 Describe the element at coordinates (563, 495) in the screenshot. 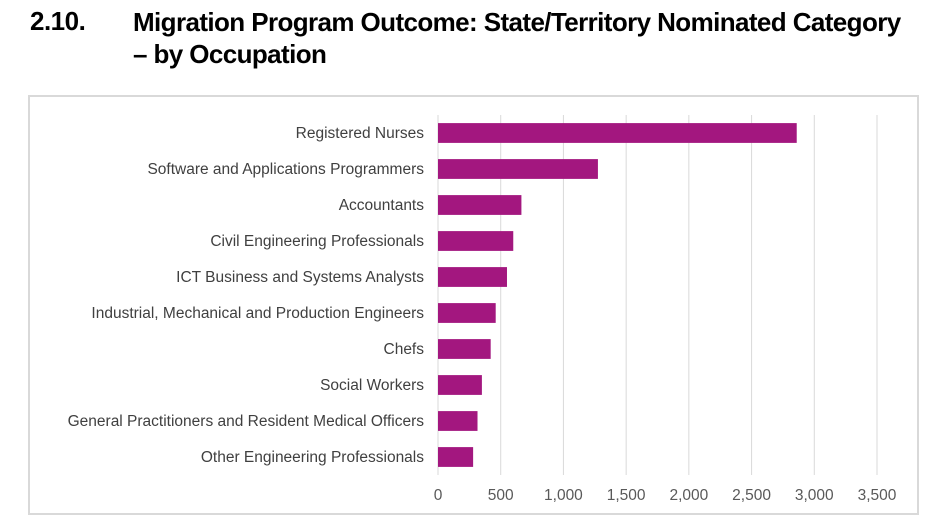

I see `x-tick-label: 1,000` at that location.